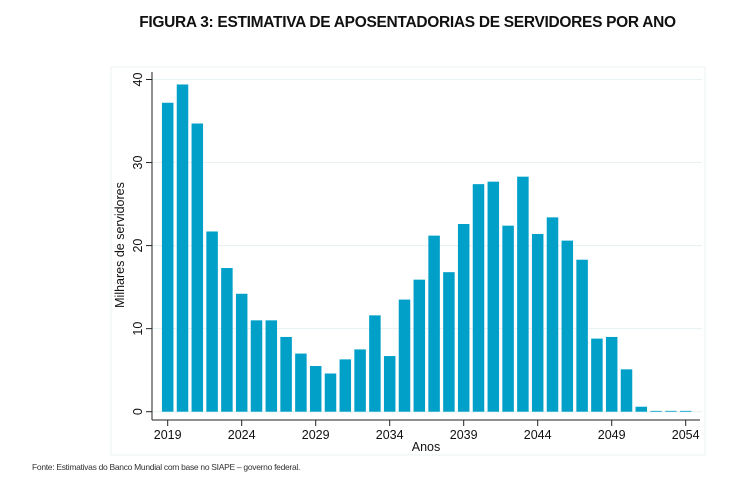  Describe the element at coordinates (242, 435) in the screenshot. I see `x-tick-label: 2024` at that location.